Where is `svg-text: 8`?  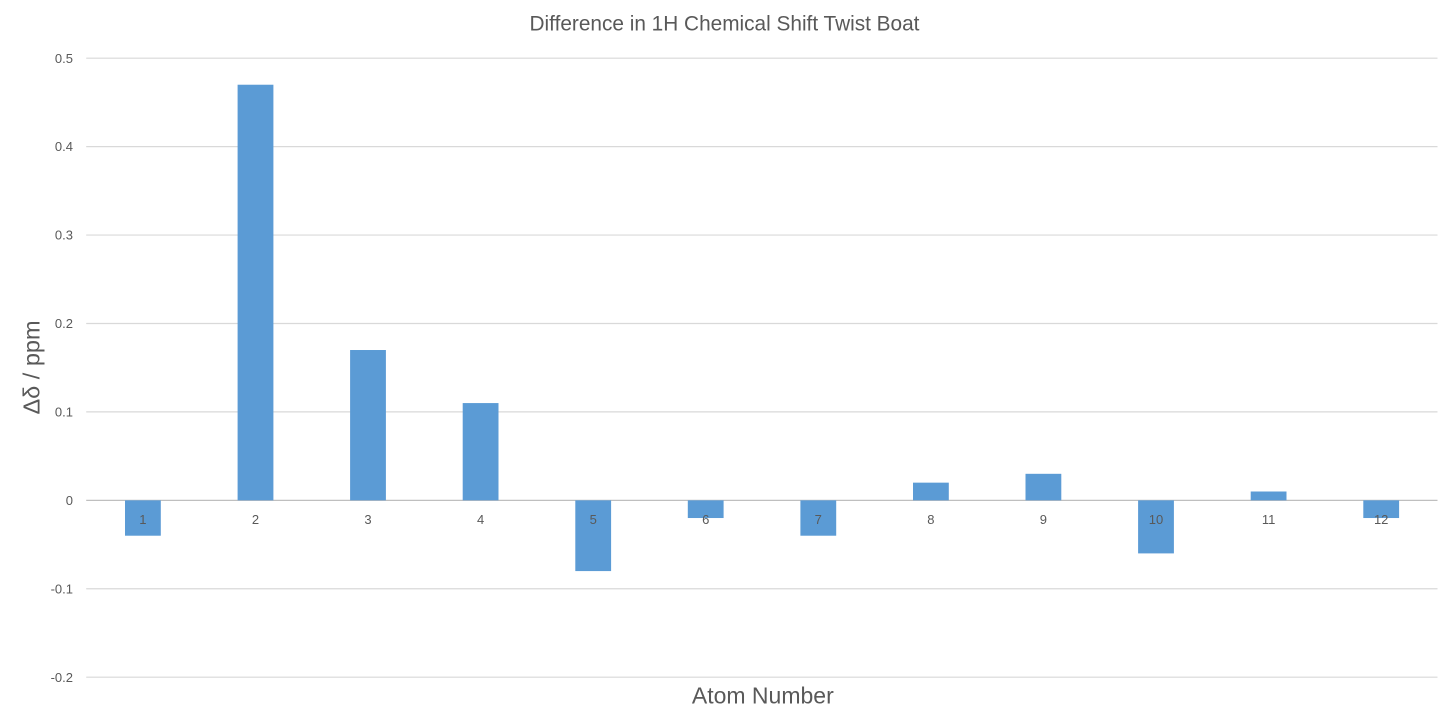
svg-text: 8 is located at coordinates (930, 519).